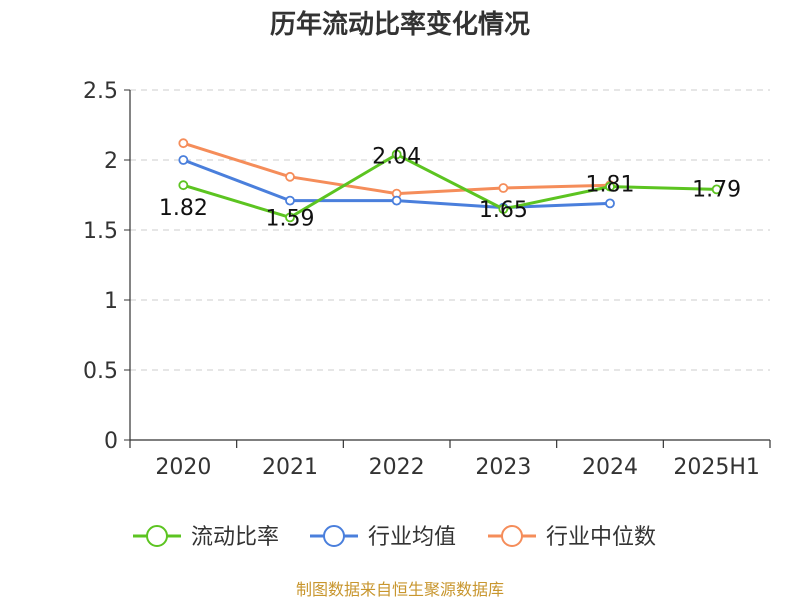 This screenshot has height=600, width=800. I want to click on legend: 流动比率 行业均值 行业中位数, so click(394, 537).